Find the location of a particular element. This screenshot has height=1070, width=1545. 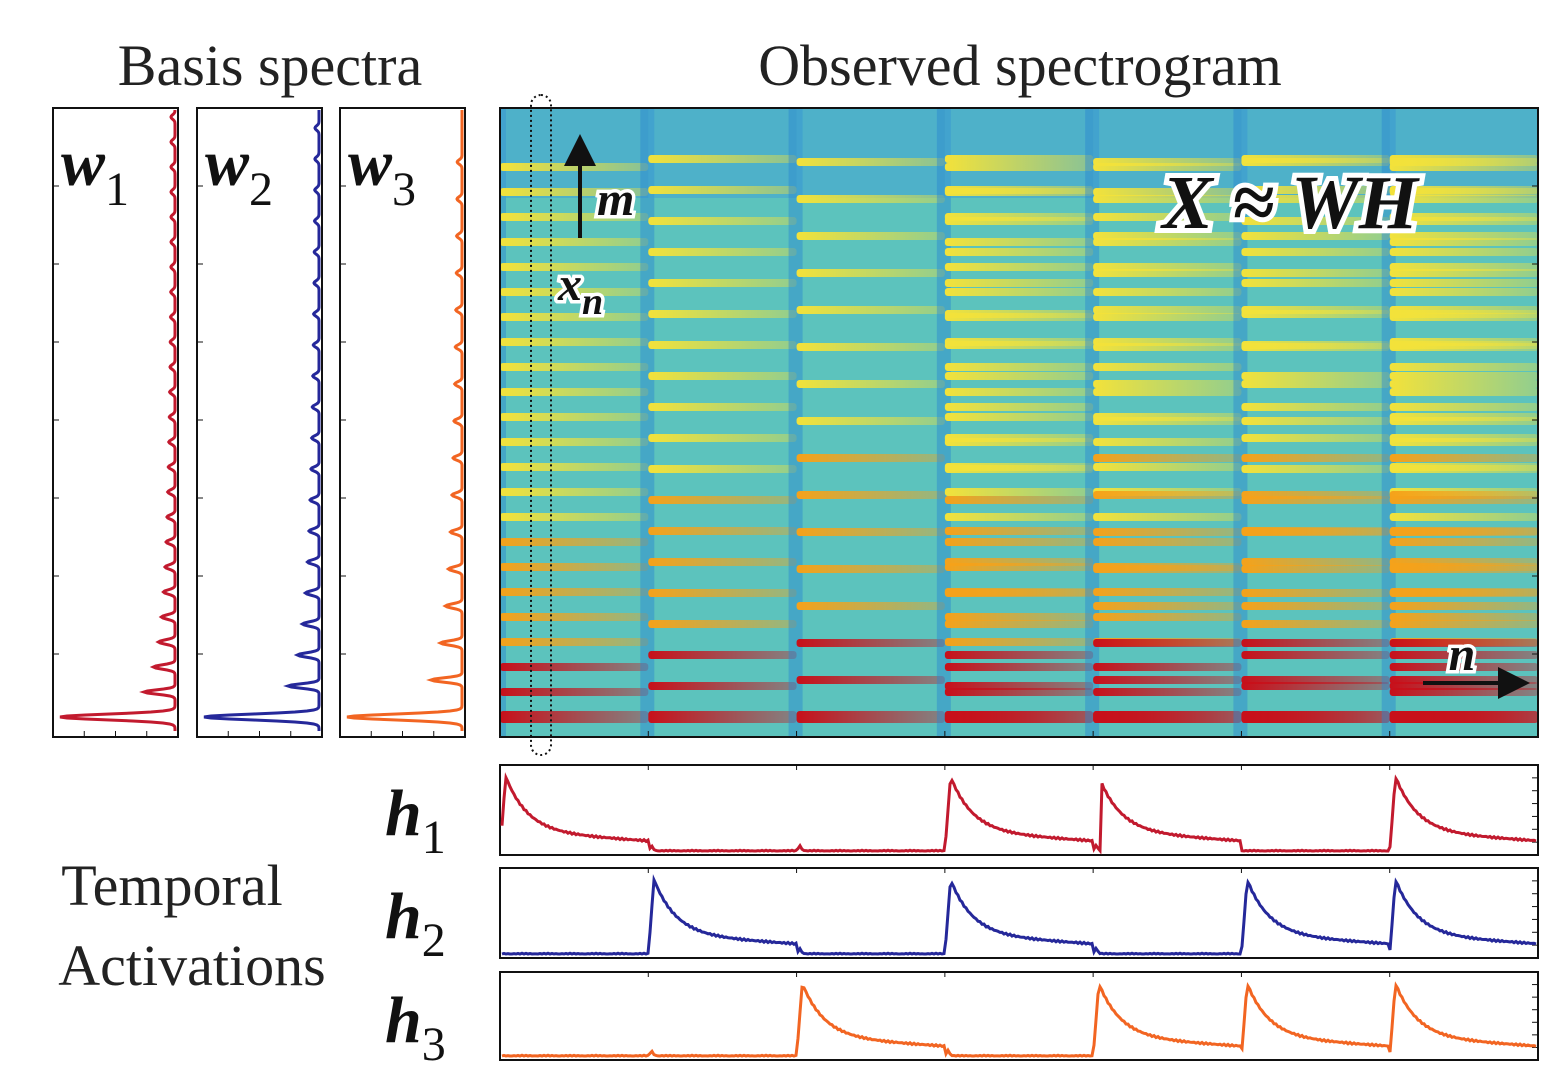

activation-label-2: Activations is located at coordinates (191, 965).